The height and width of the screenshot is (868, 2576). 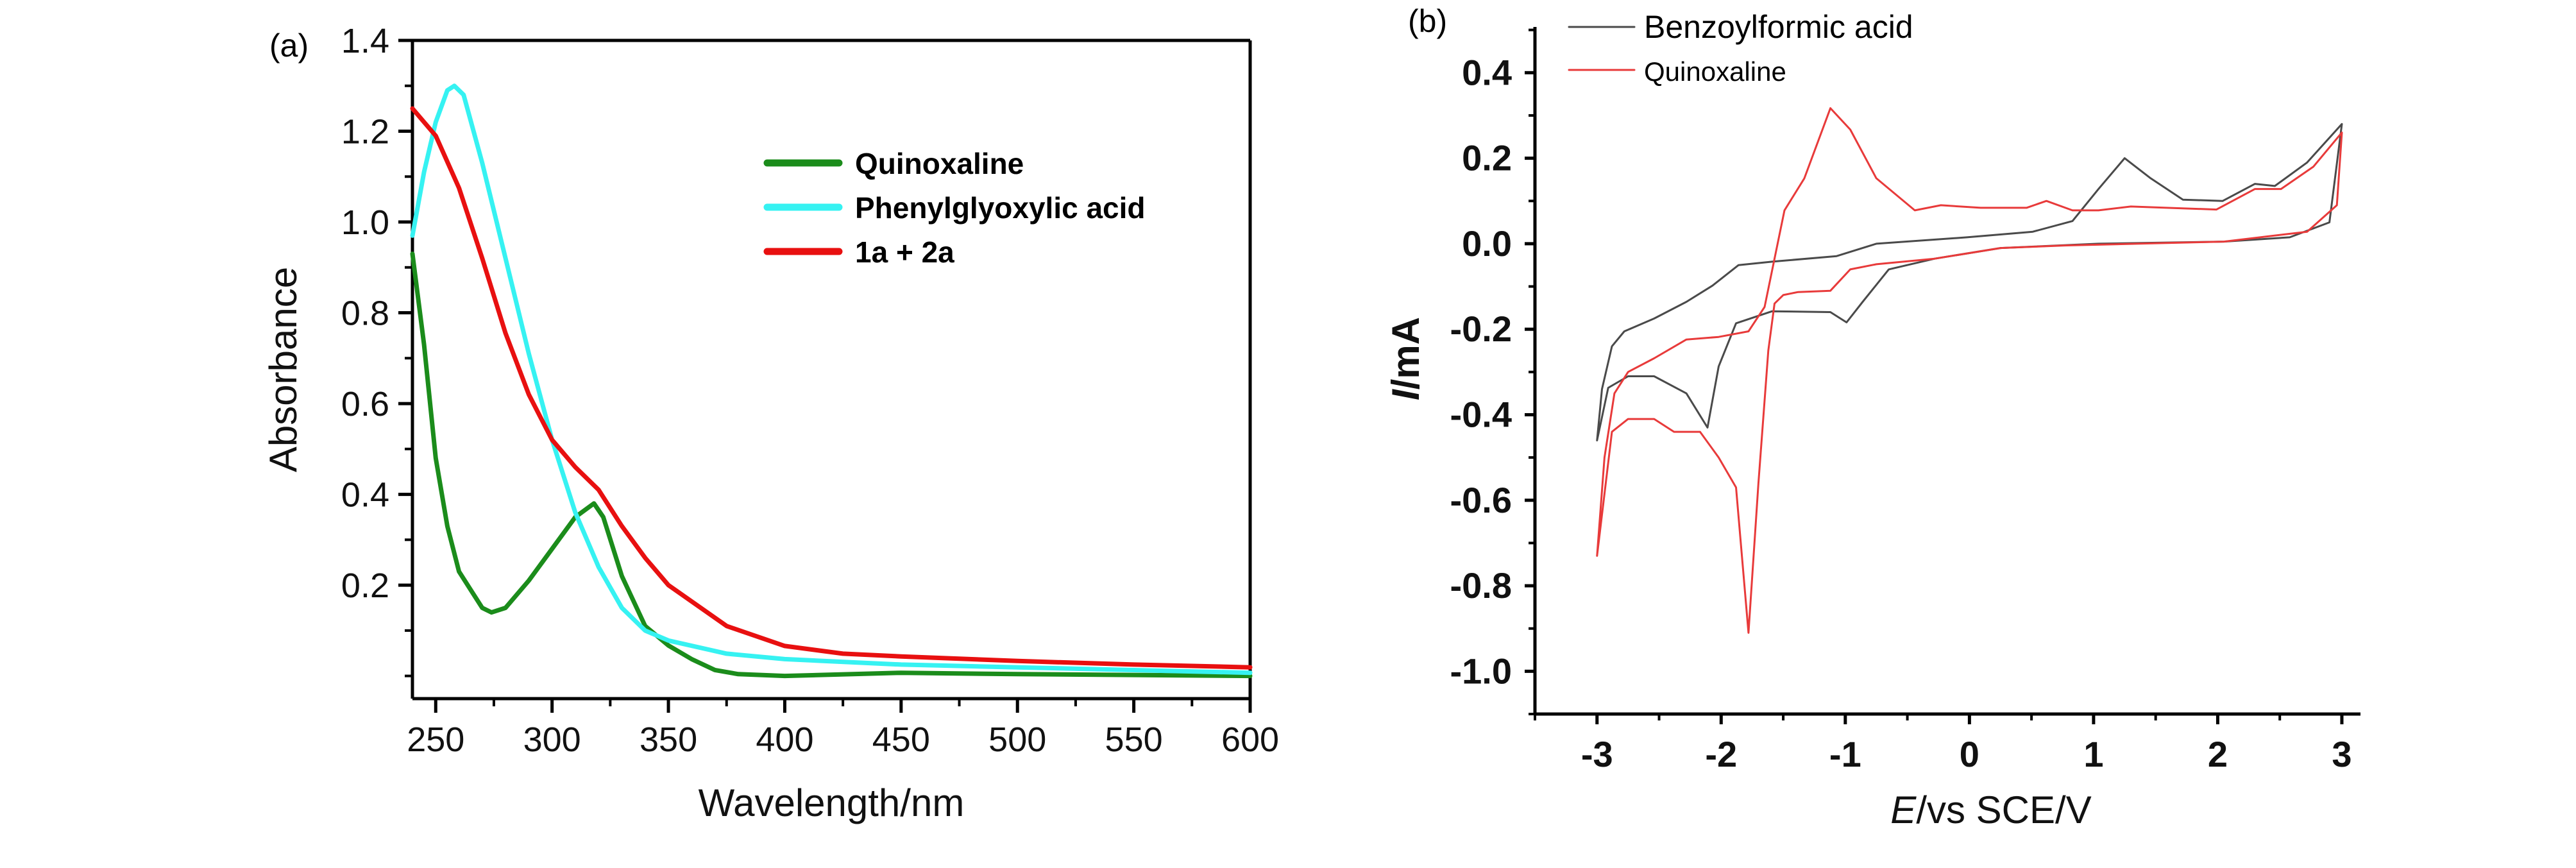 What do you see at coordinates (901, 739) in the screenshot?
I see `x-tick-label: 450` at bounding box center [901, 739].